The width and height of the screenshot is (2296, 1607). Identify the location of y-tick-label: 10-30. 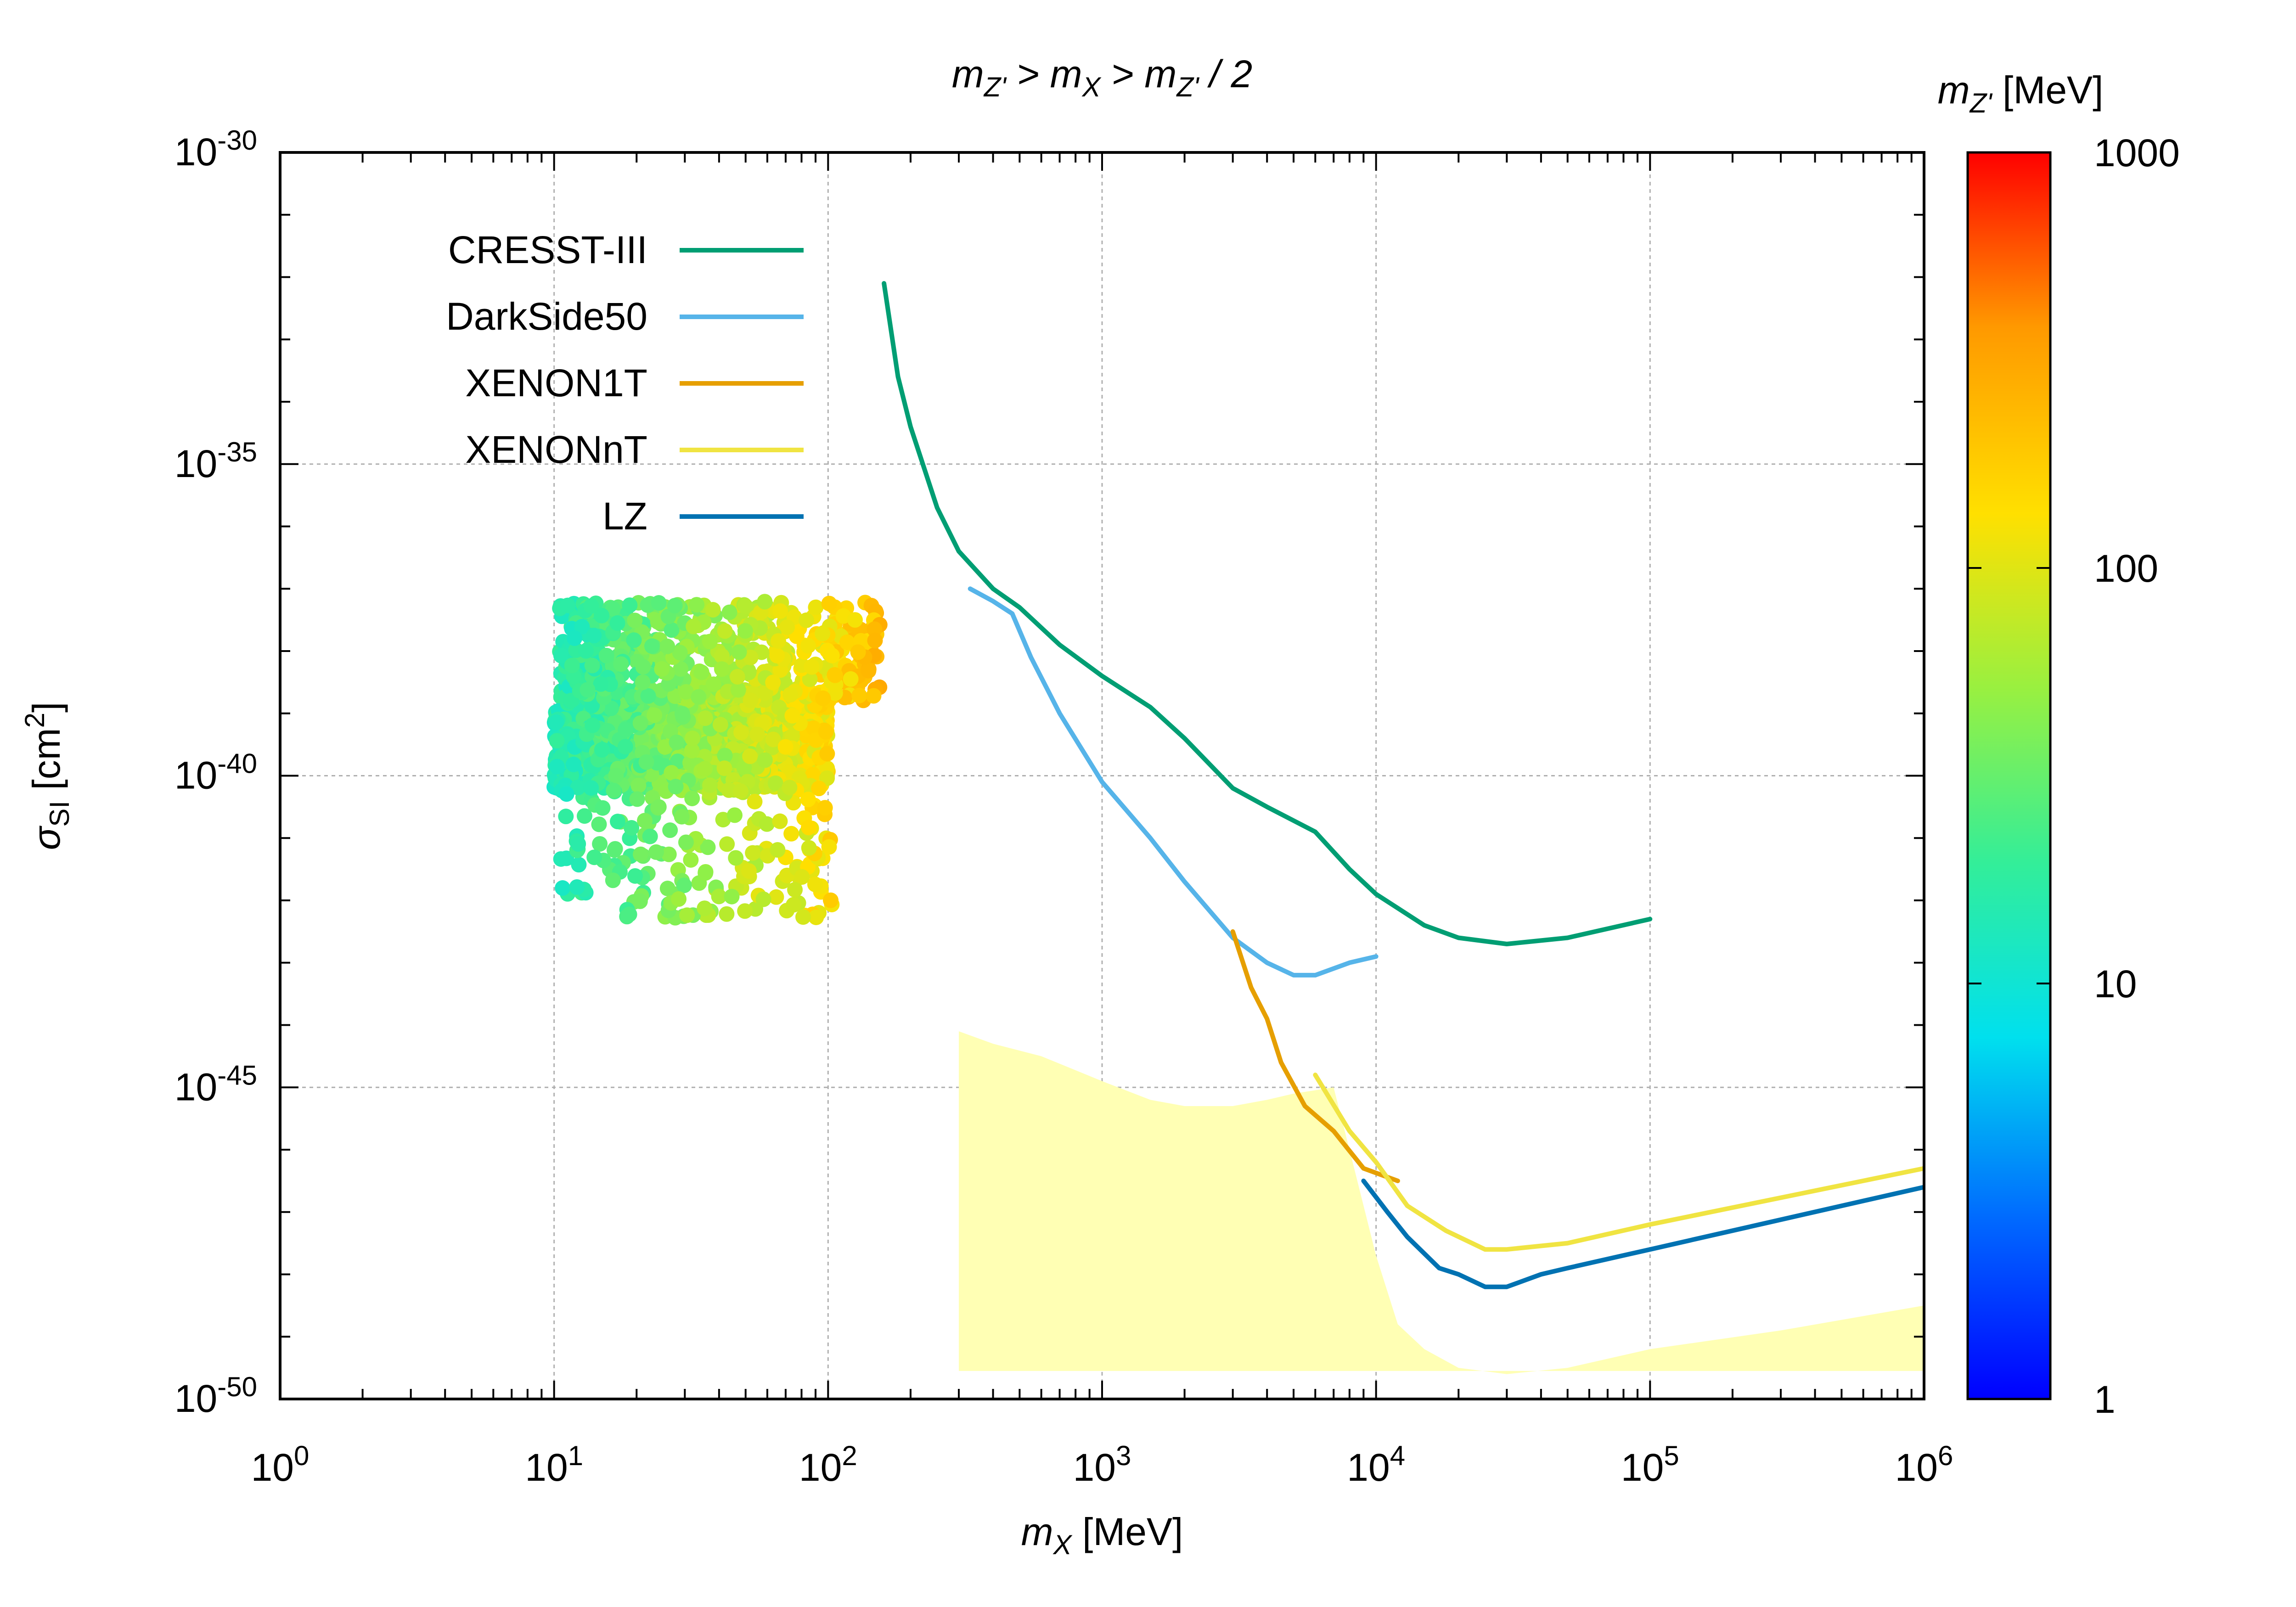
(215, 149).